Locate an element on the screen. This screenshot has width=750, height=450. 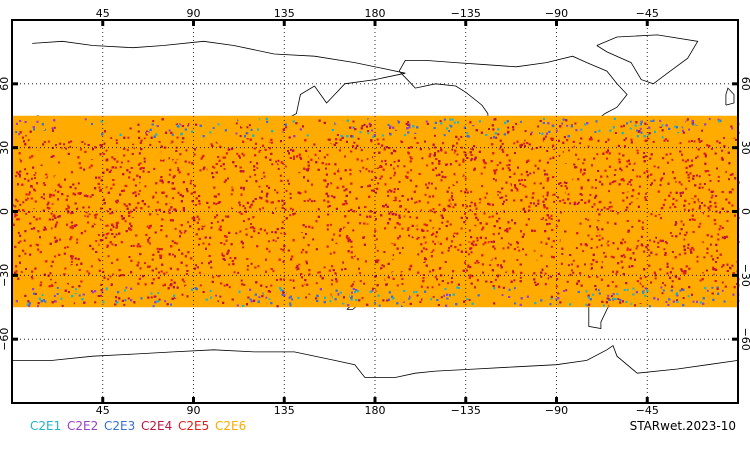
lon-label-top: −90 is located at coordinates (556, 13).